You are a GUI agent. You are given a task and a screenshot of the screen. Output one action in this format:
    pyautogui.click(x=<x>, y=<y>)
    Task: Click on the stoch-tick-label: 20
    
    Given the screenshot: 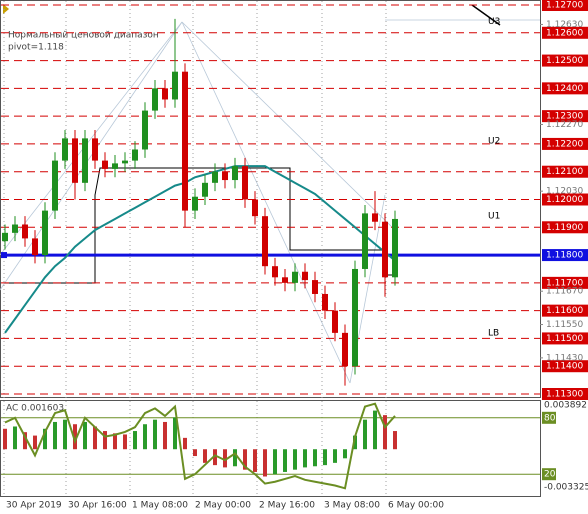 What is the action you would take?
    pyautogui.click(x=550, y=475)
    